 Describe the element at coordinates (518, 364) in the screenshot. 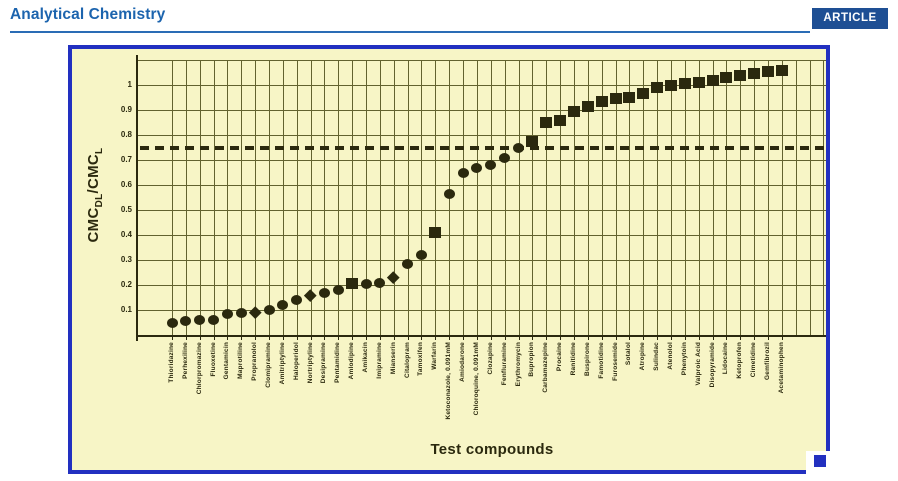

I see `x-tick-label: Erythromycin` at that location.